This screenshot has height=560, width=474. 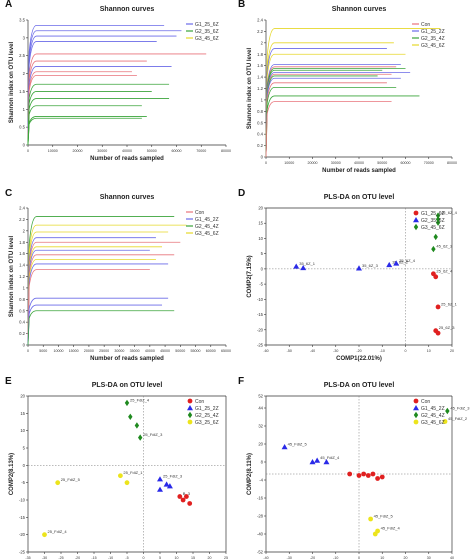 I want to click on point-label: 35_6Z_4, so click(x=407, y=260).